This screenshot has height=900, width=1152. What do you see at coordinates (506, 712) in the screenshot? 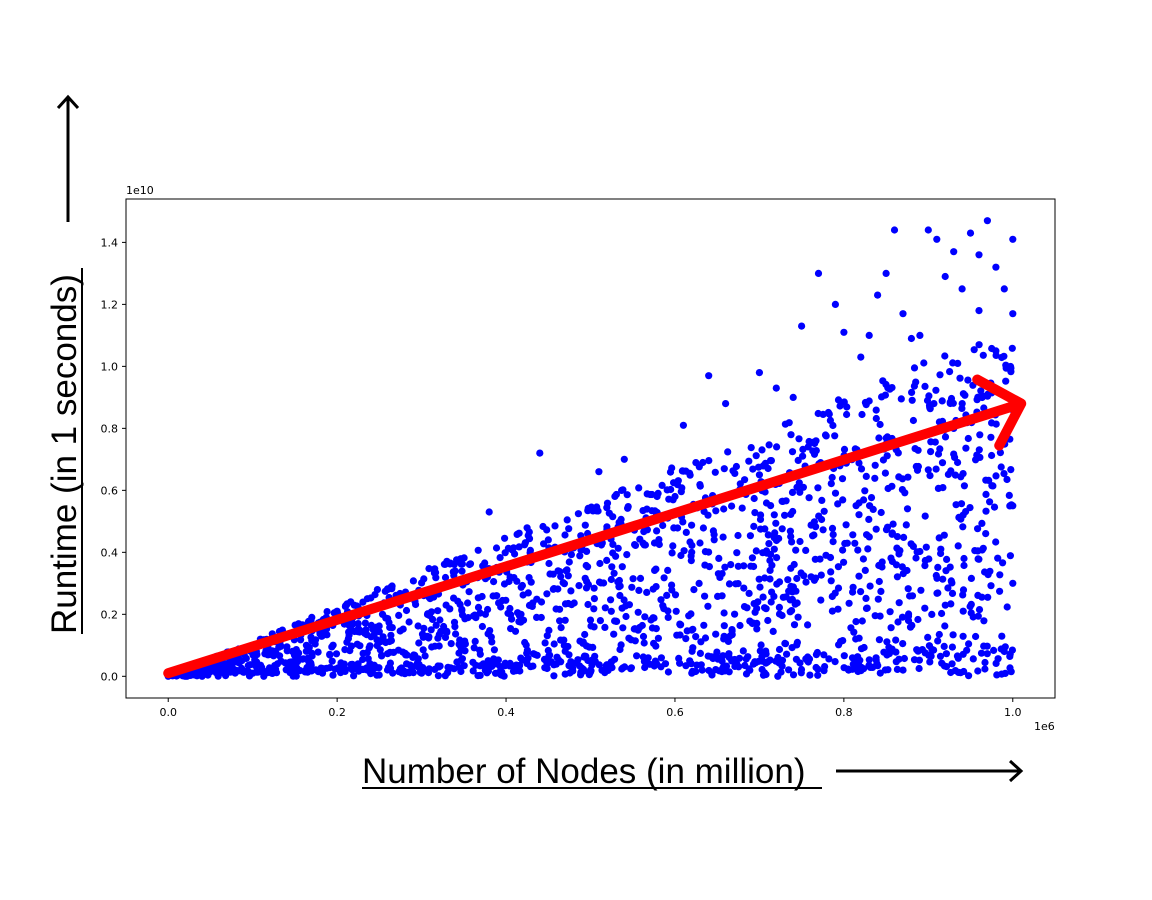
I see `x-tick-label: 0.4` at bounding box center [506, 712].